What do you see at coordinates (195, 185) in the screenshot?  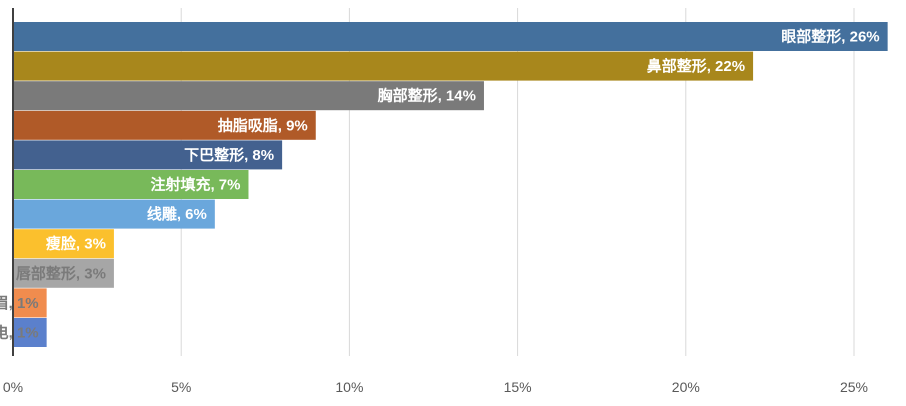 I see `data-label: 注射填充, 7%` at bounding box center [195, 185].